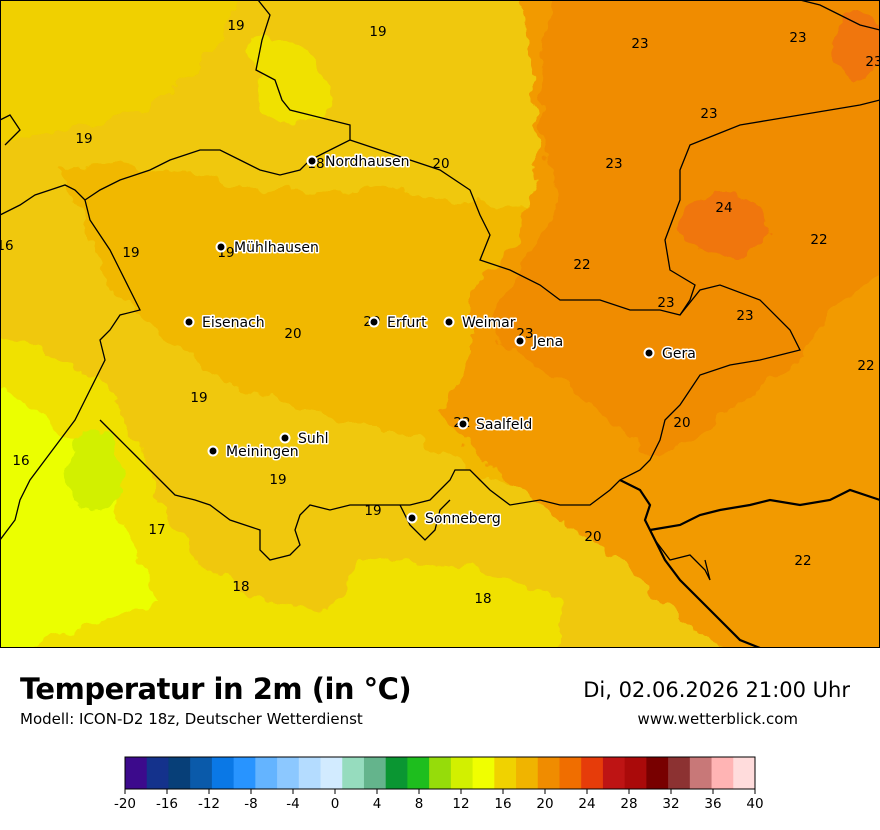 The width and height of the screenshot is (880, 830). I want to click on city-gera: Gera, so click(670, 354).